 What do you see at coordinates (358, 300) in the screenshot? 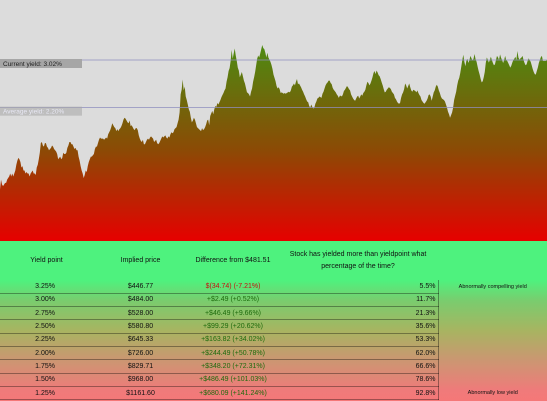
I see `cell-percentage: 11.7%` at bounding box center [358, 300].